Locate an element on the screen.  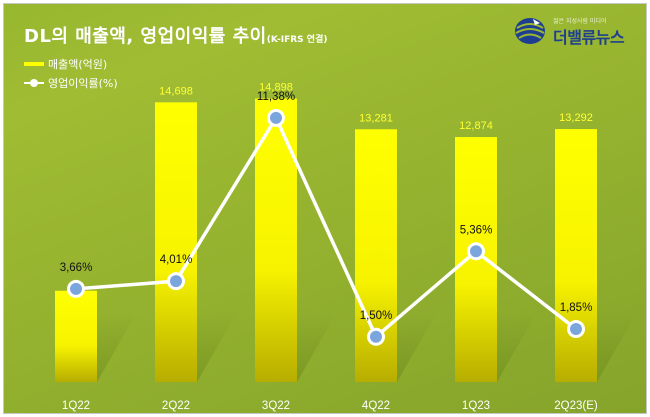
bar-2Q22 is located at coordinates (176, 242).